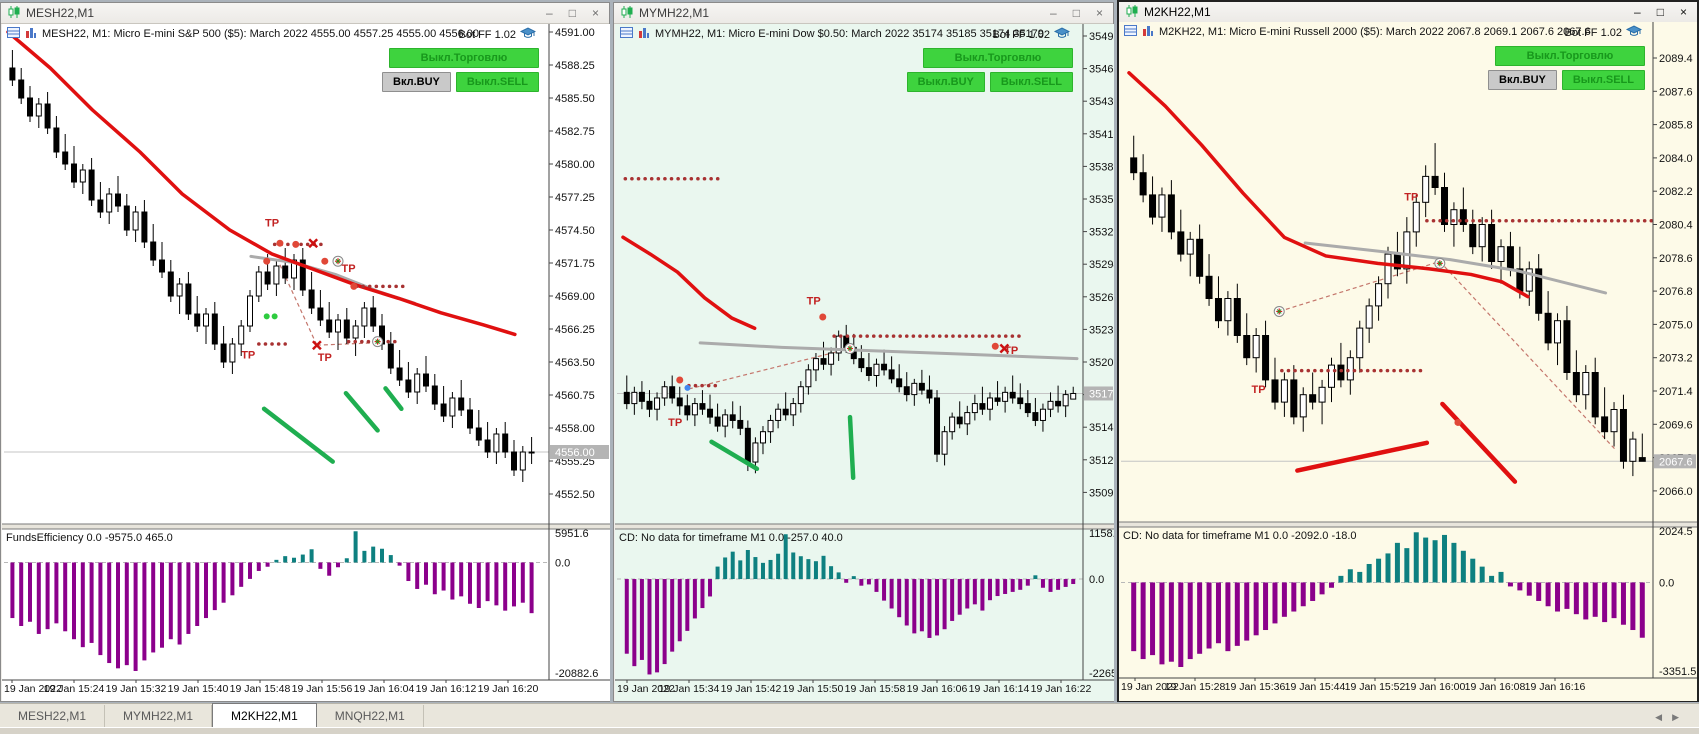  I want to click on svg-text: 19 Jan 15:40, so click(198, 689).